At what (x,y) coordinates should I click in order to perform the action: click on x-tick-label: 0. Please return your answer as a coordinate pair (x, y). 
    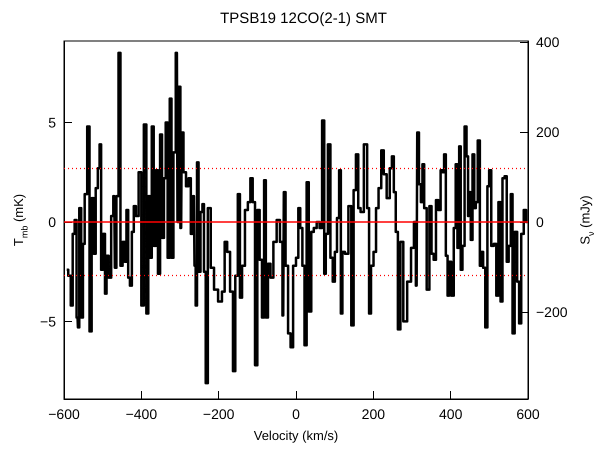
    Looking at the image, I should click on (296, 414).